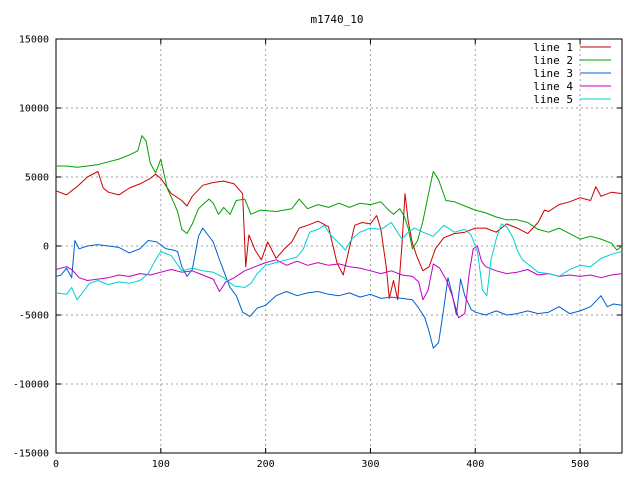  I want to click on chart-title: m1740_10, so click(337, 19).